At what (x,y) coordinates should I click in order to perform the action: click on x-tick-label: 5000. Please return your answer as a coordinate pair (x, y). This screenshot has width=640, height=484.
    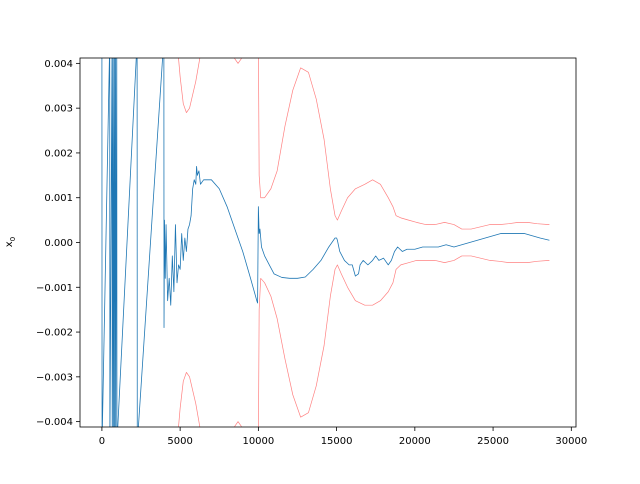
    Looking at the image, I should click on (179, 441).